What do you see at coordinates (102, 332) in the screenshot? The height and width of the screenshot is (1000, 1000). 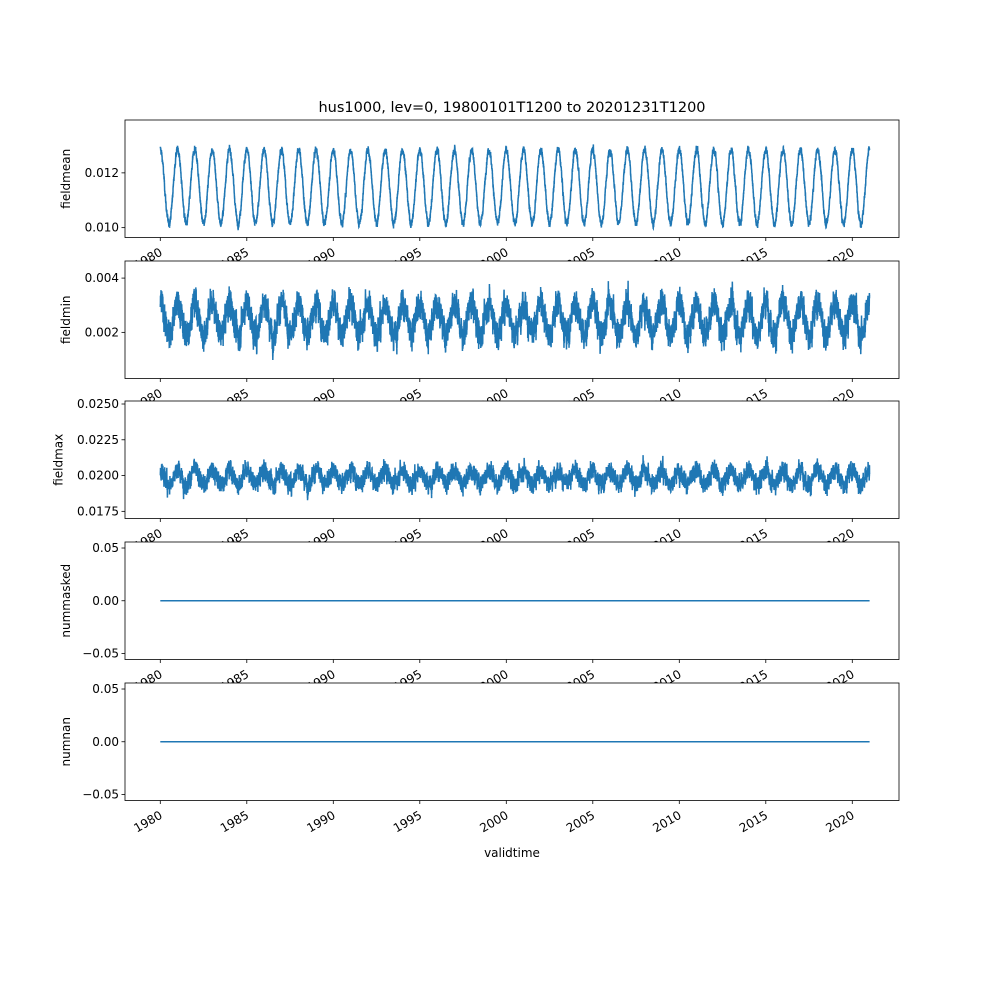 I see `y-tick-label: 0.002` at bounding box center [102, 332].